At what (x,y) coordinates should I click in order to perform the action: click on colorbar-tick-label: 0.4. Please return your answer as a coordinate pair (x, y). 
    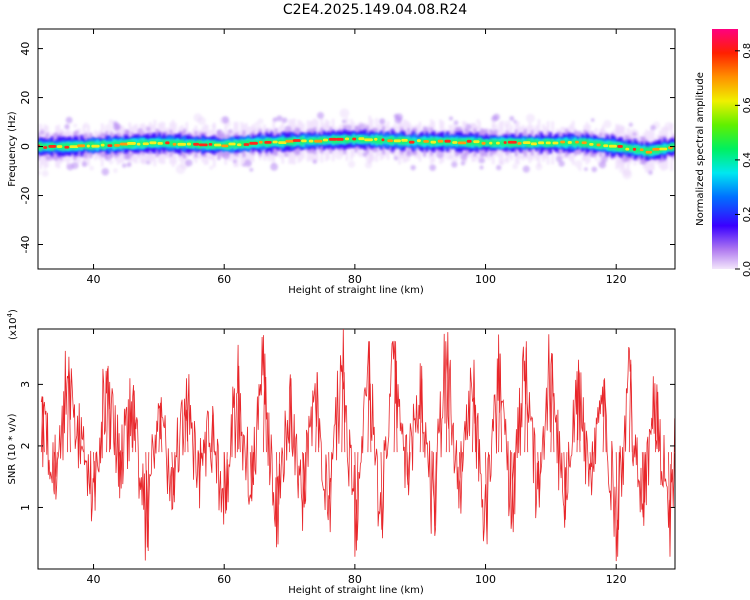
    Looking at the image, I should click on (746, 160).